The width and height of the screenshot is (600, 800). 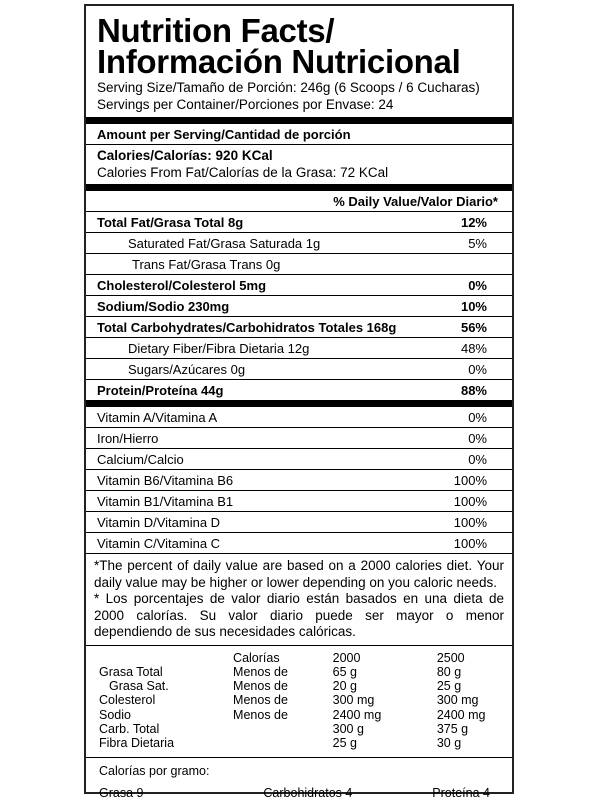 What do you see at coordinates (299, 501) in the screenshot?
I see `vitamin-row: Vitamin B1/Vitamina B1 100%` at bounding box center [299, 501].